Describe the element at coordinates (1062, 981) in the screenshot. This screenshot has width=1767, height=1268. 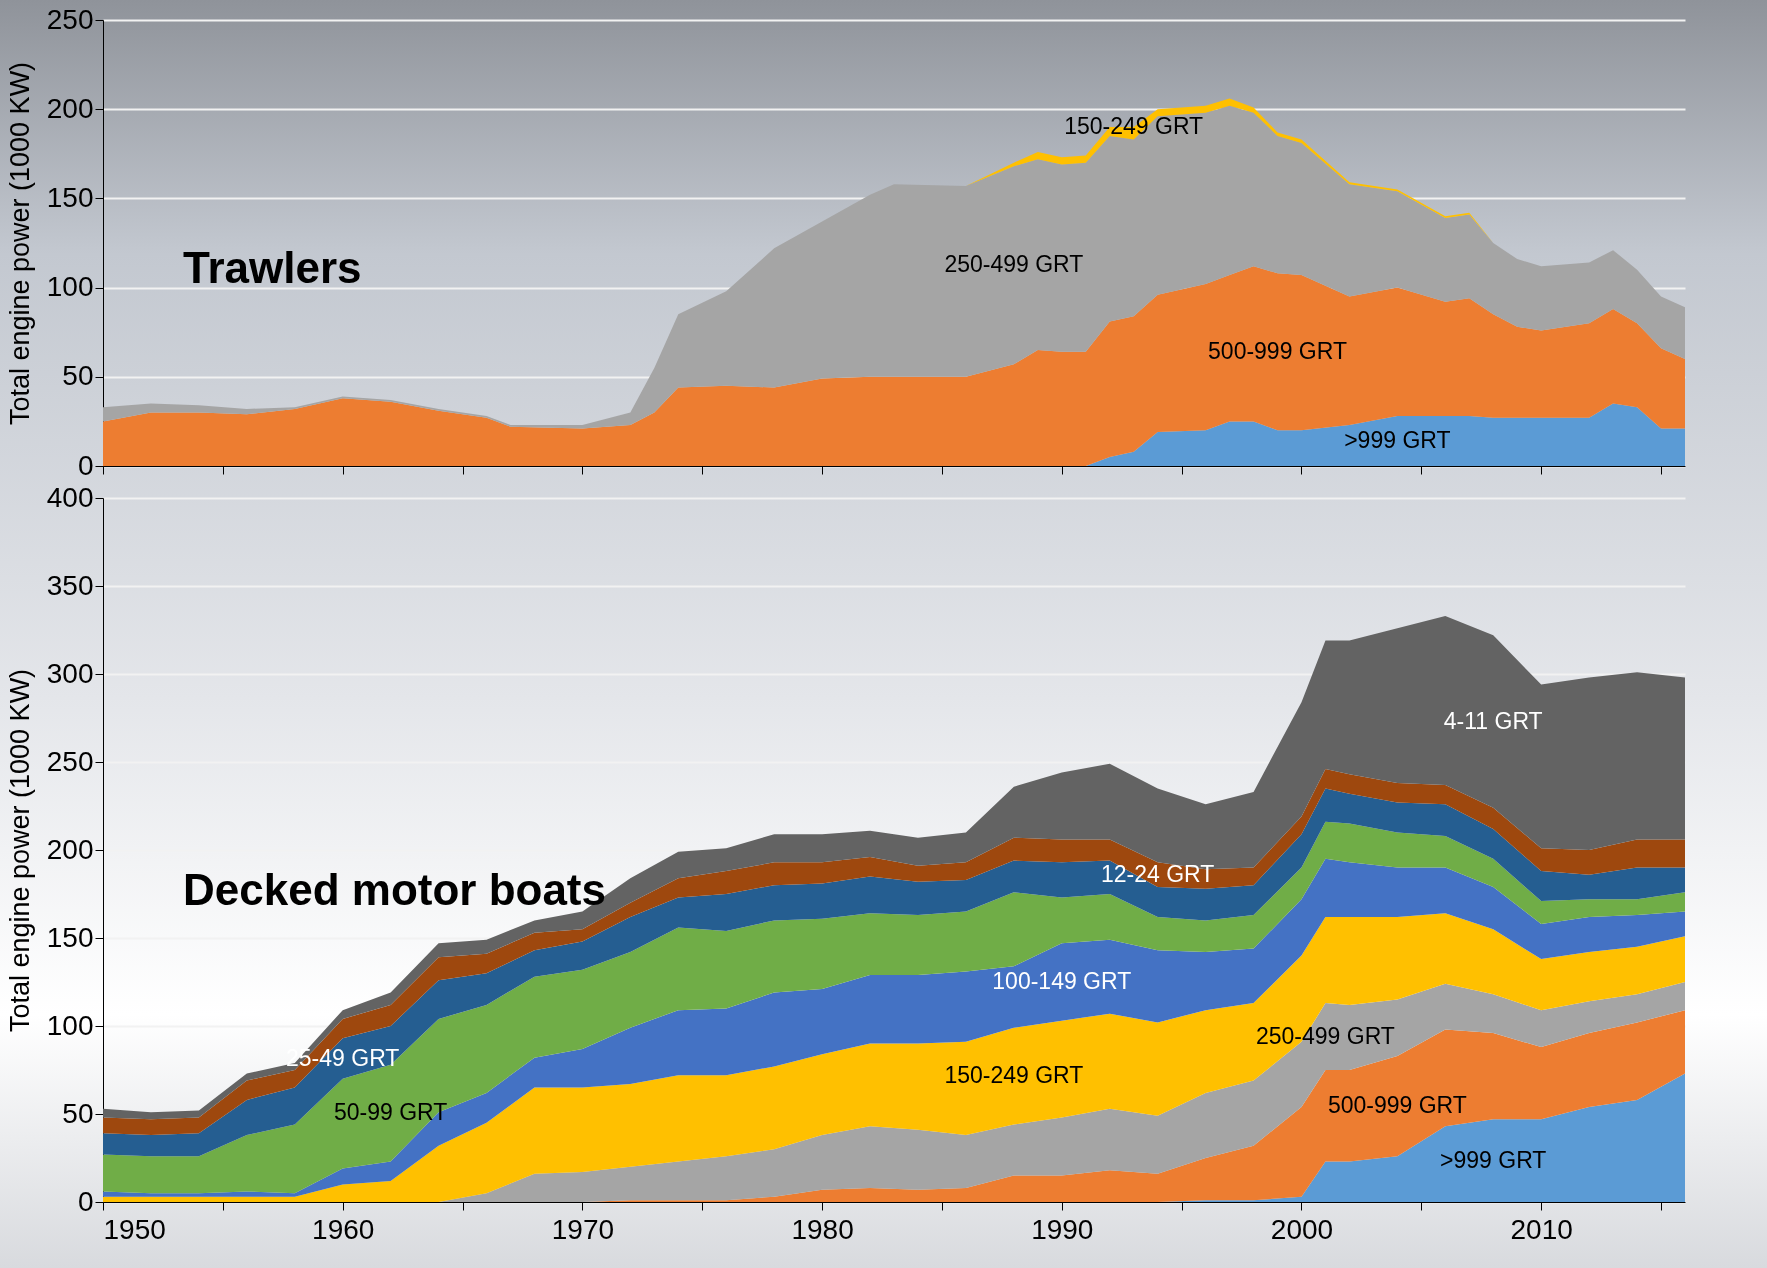
I see `series-label: 100-149 GRT` at that location.